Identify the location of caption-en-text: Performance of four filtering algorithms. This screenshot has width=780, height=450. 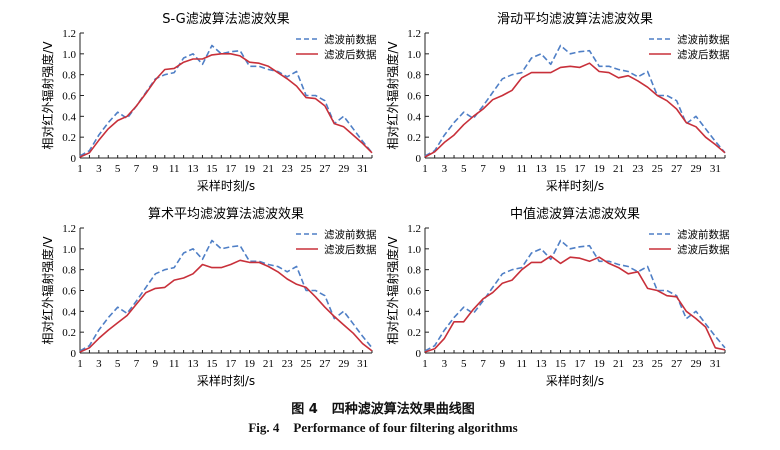
(405, 427).